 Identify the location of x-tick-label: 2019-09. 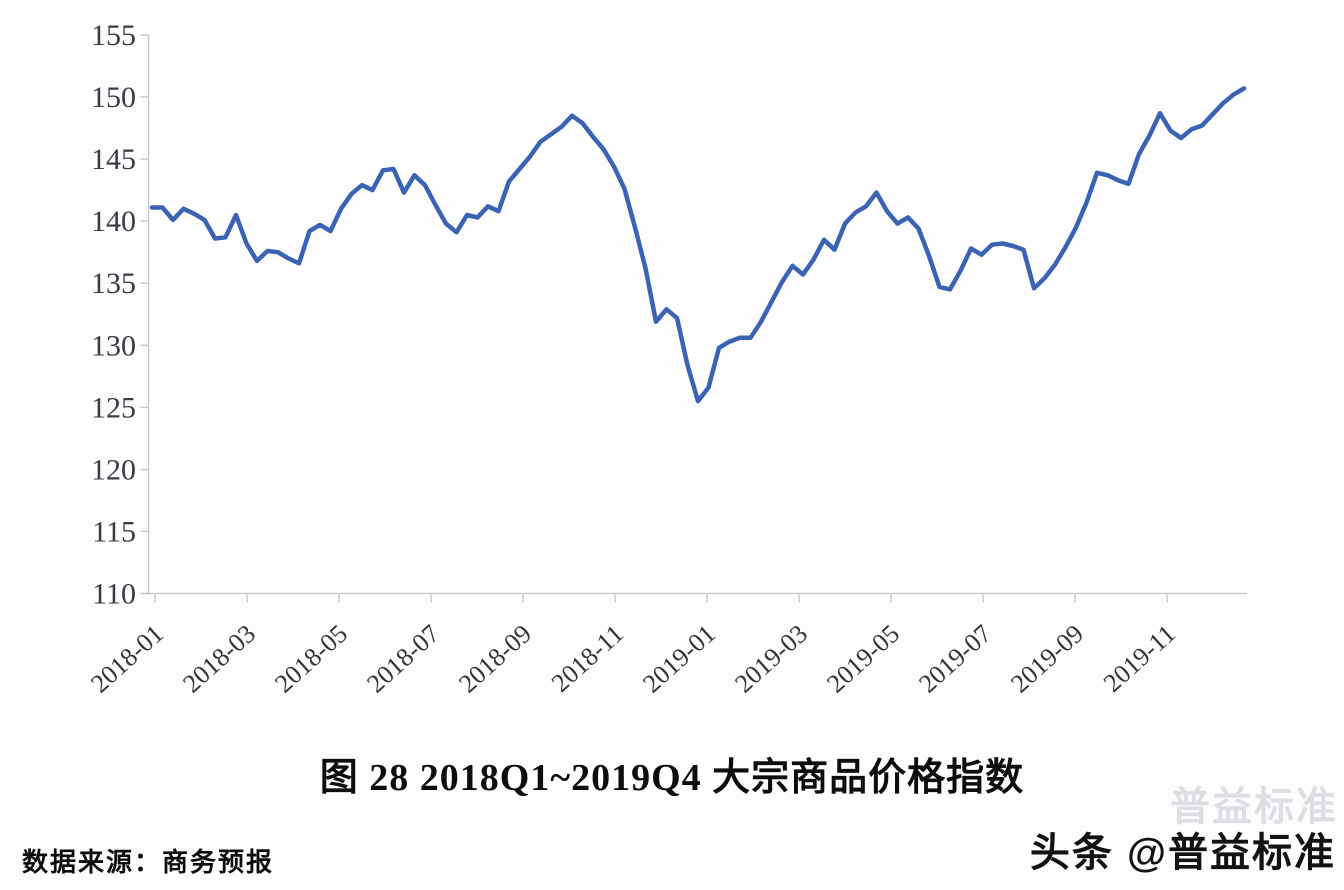
(1047, 659).